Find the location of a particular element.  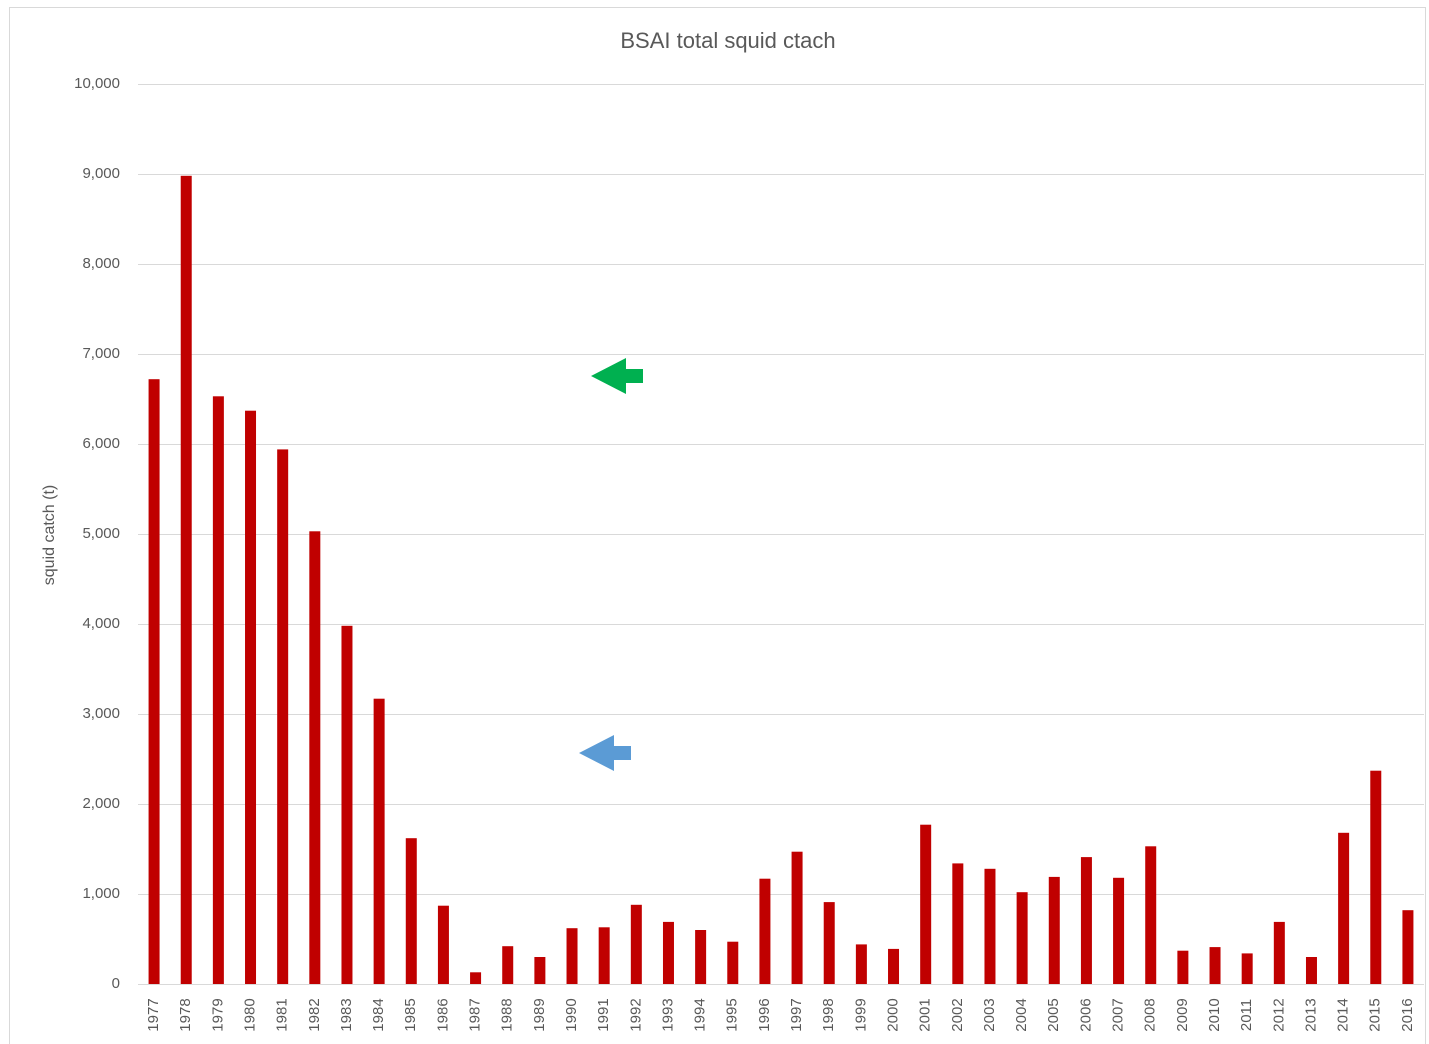

x-tick-label: 2005 is located at coordinates (1053, 1014).